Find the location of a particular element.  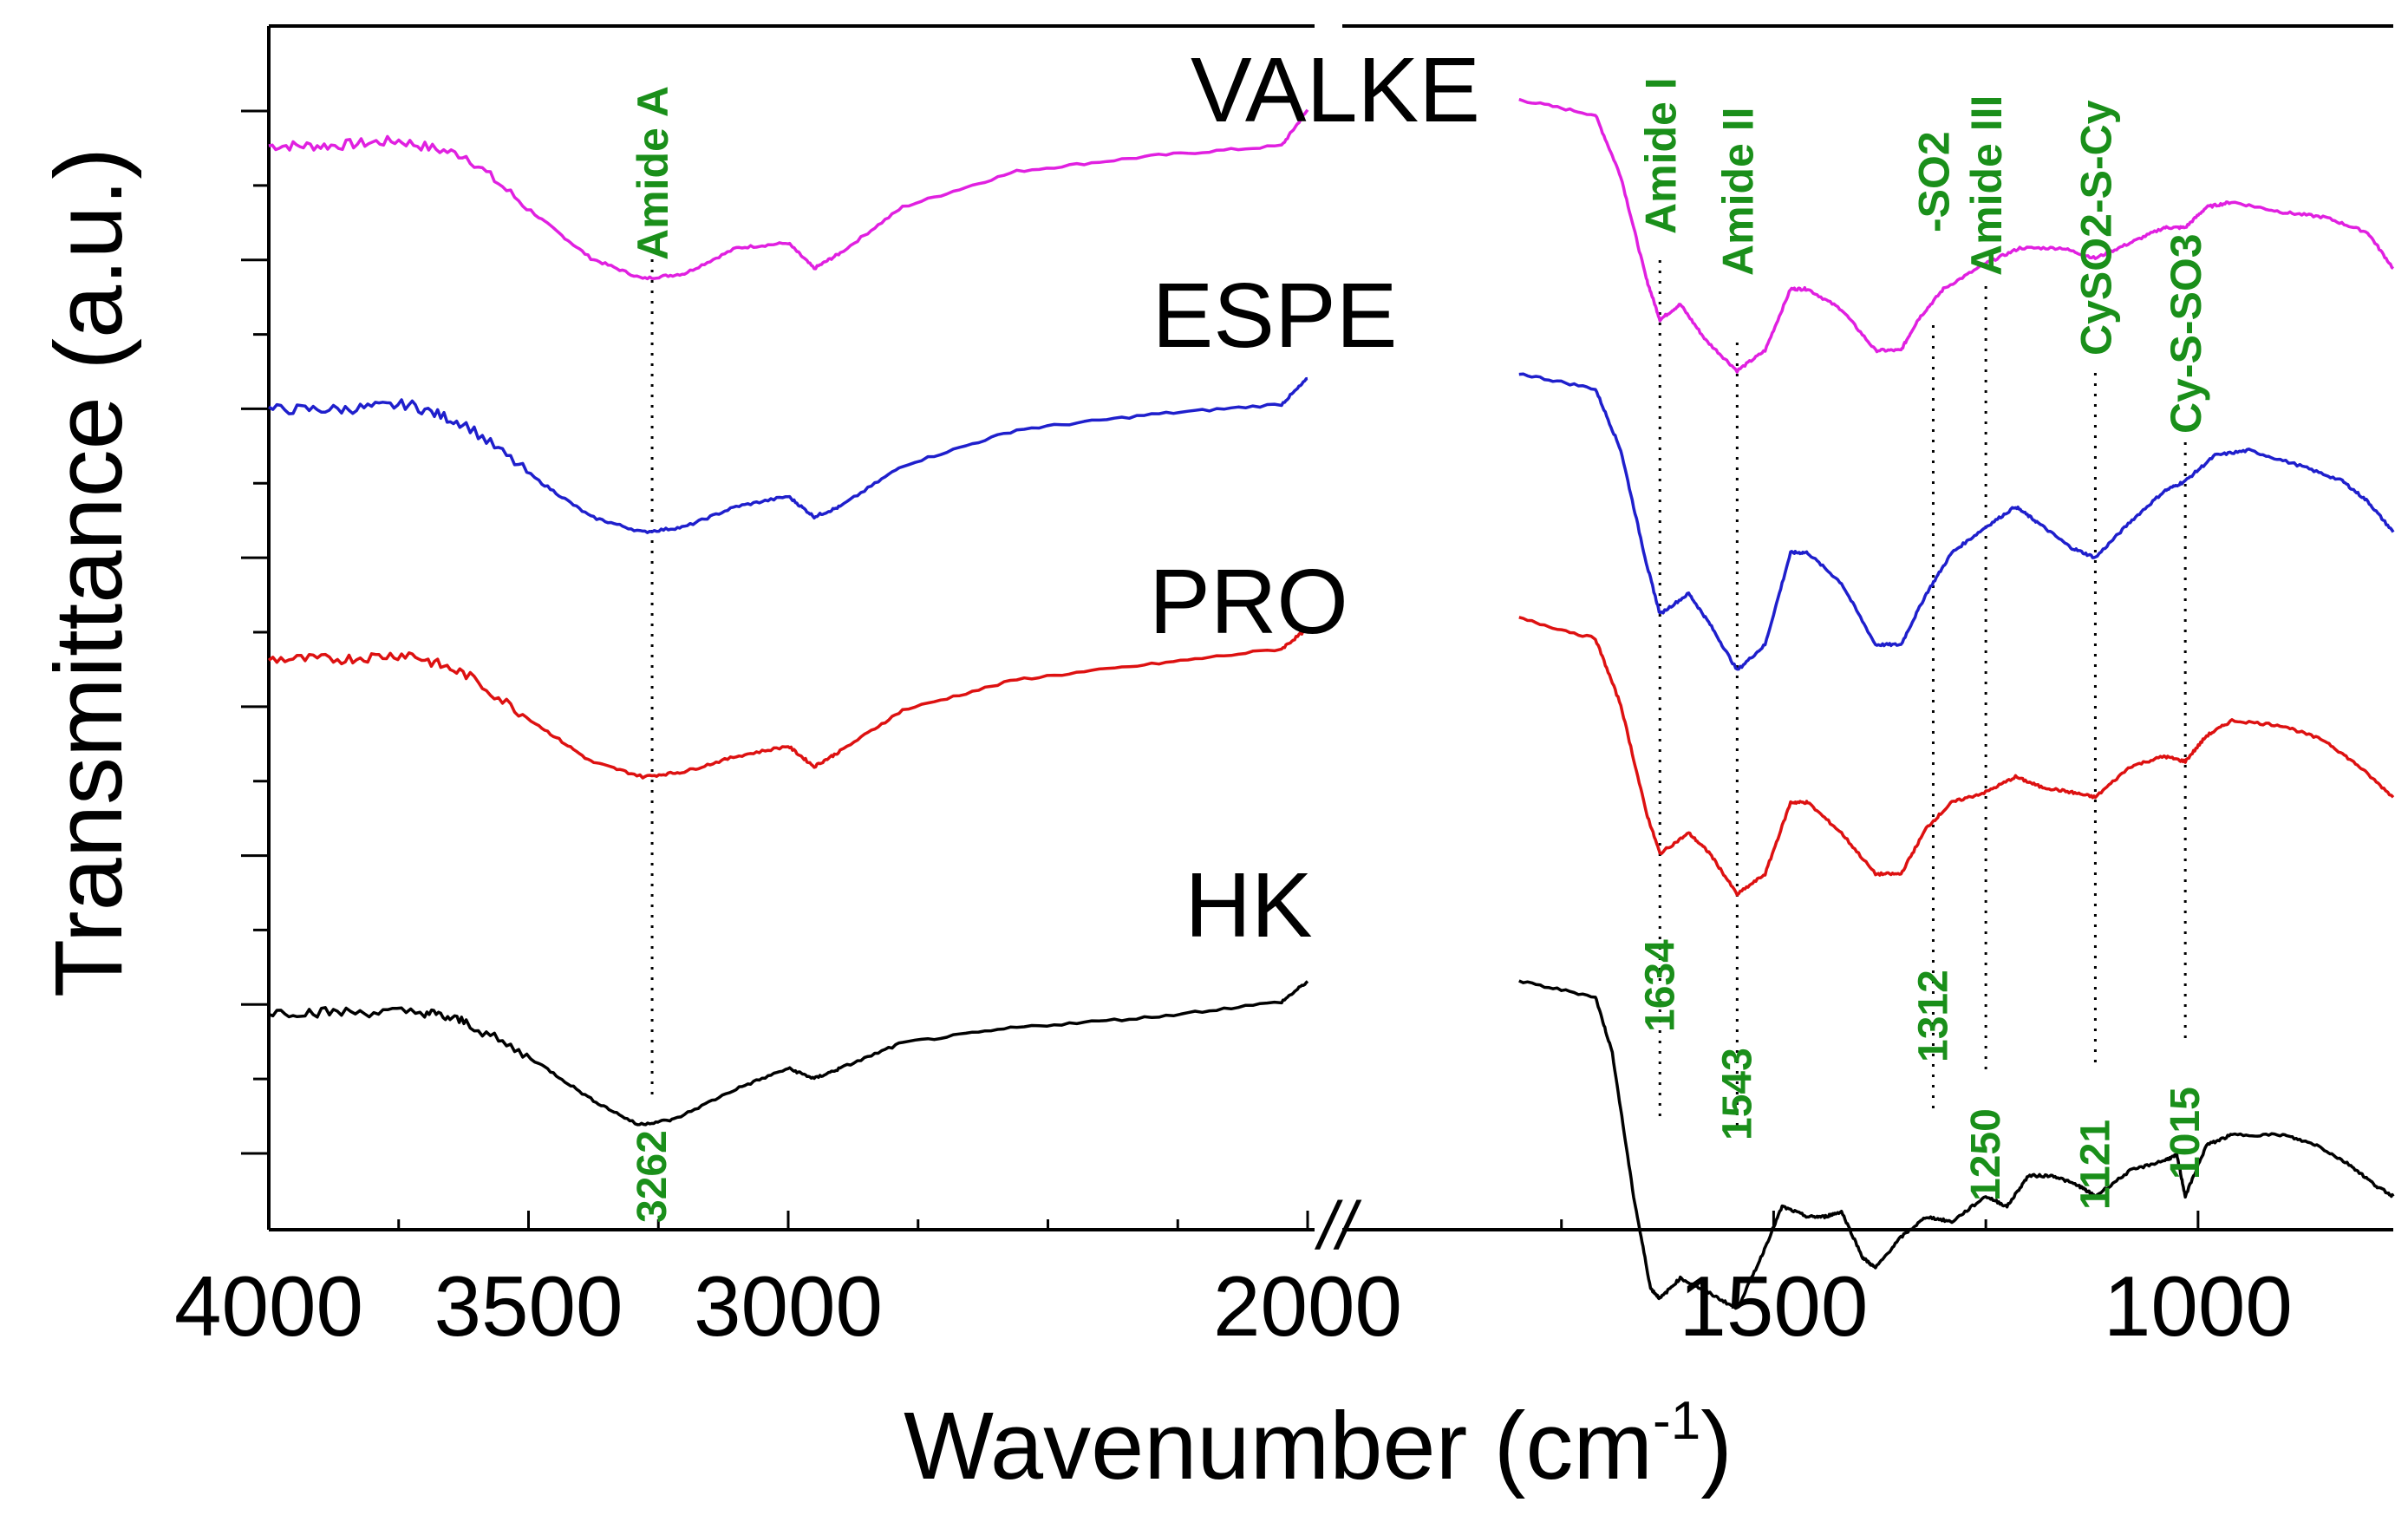

series-hk-line-low is located at coordinates (1956, 1144).